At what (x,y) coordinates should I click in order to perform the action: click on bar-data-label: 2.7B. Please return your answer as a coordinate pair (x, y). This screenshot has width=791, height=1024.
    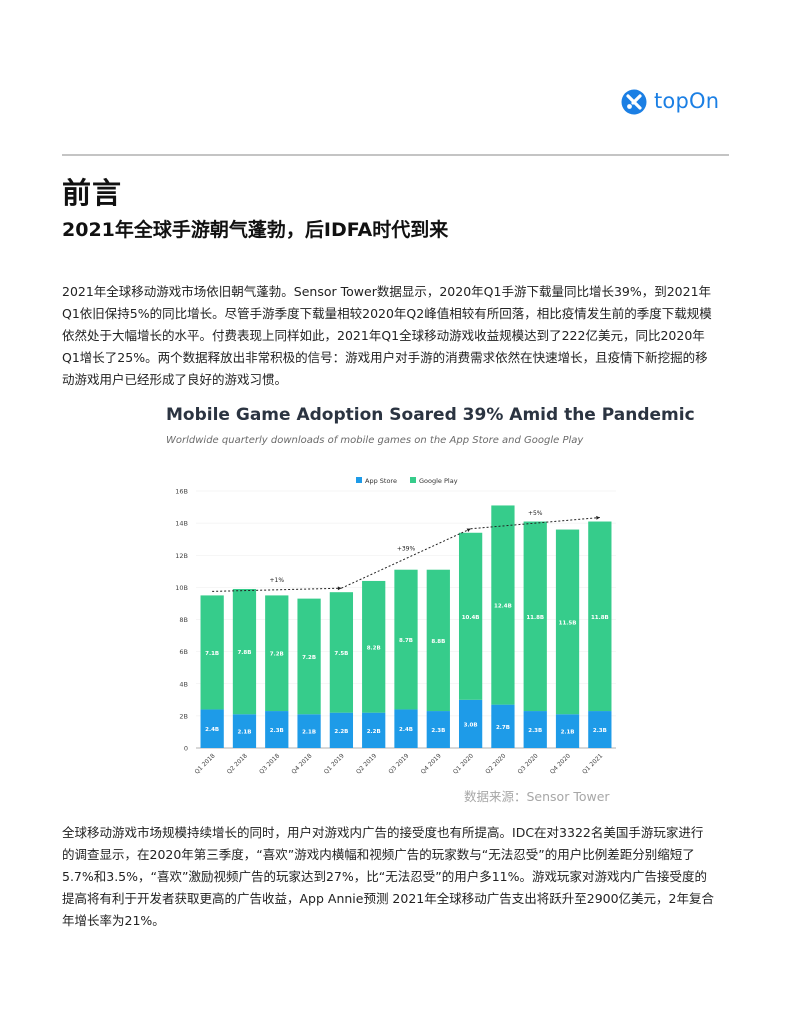
    Looking at the image, I should click on (503, 728).